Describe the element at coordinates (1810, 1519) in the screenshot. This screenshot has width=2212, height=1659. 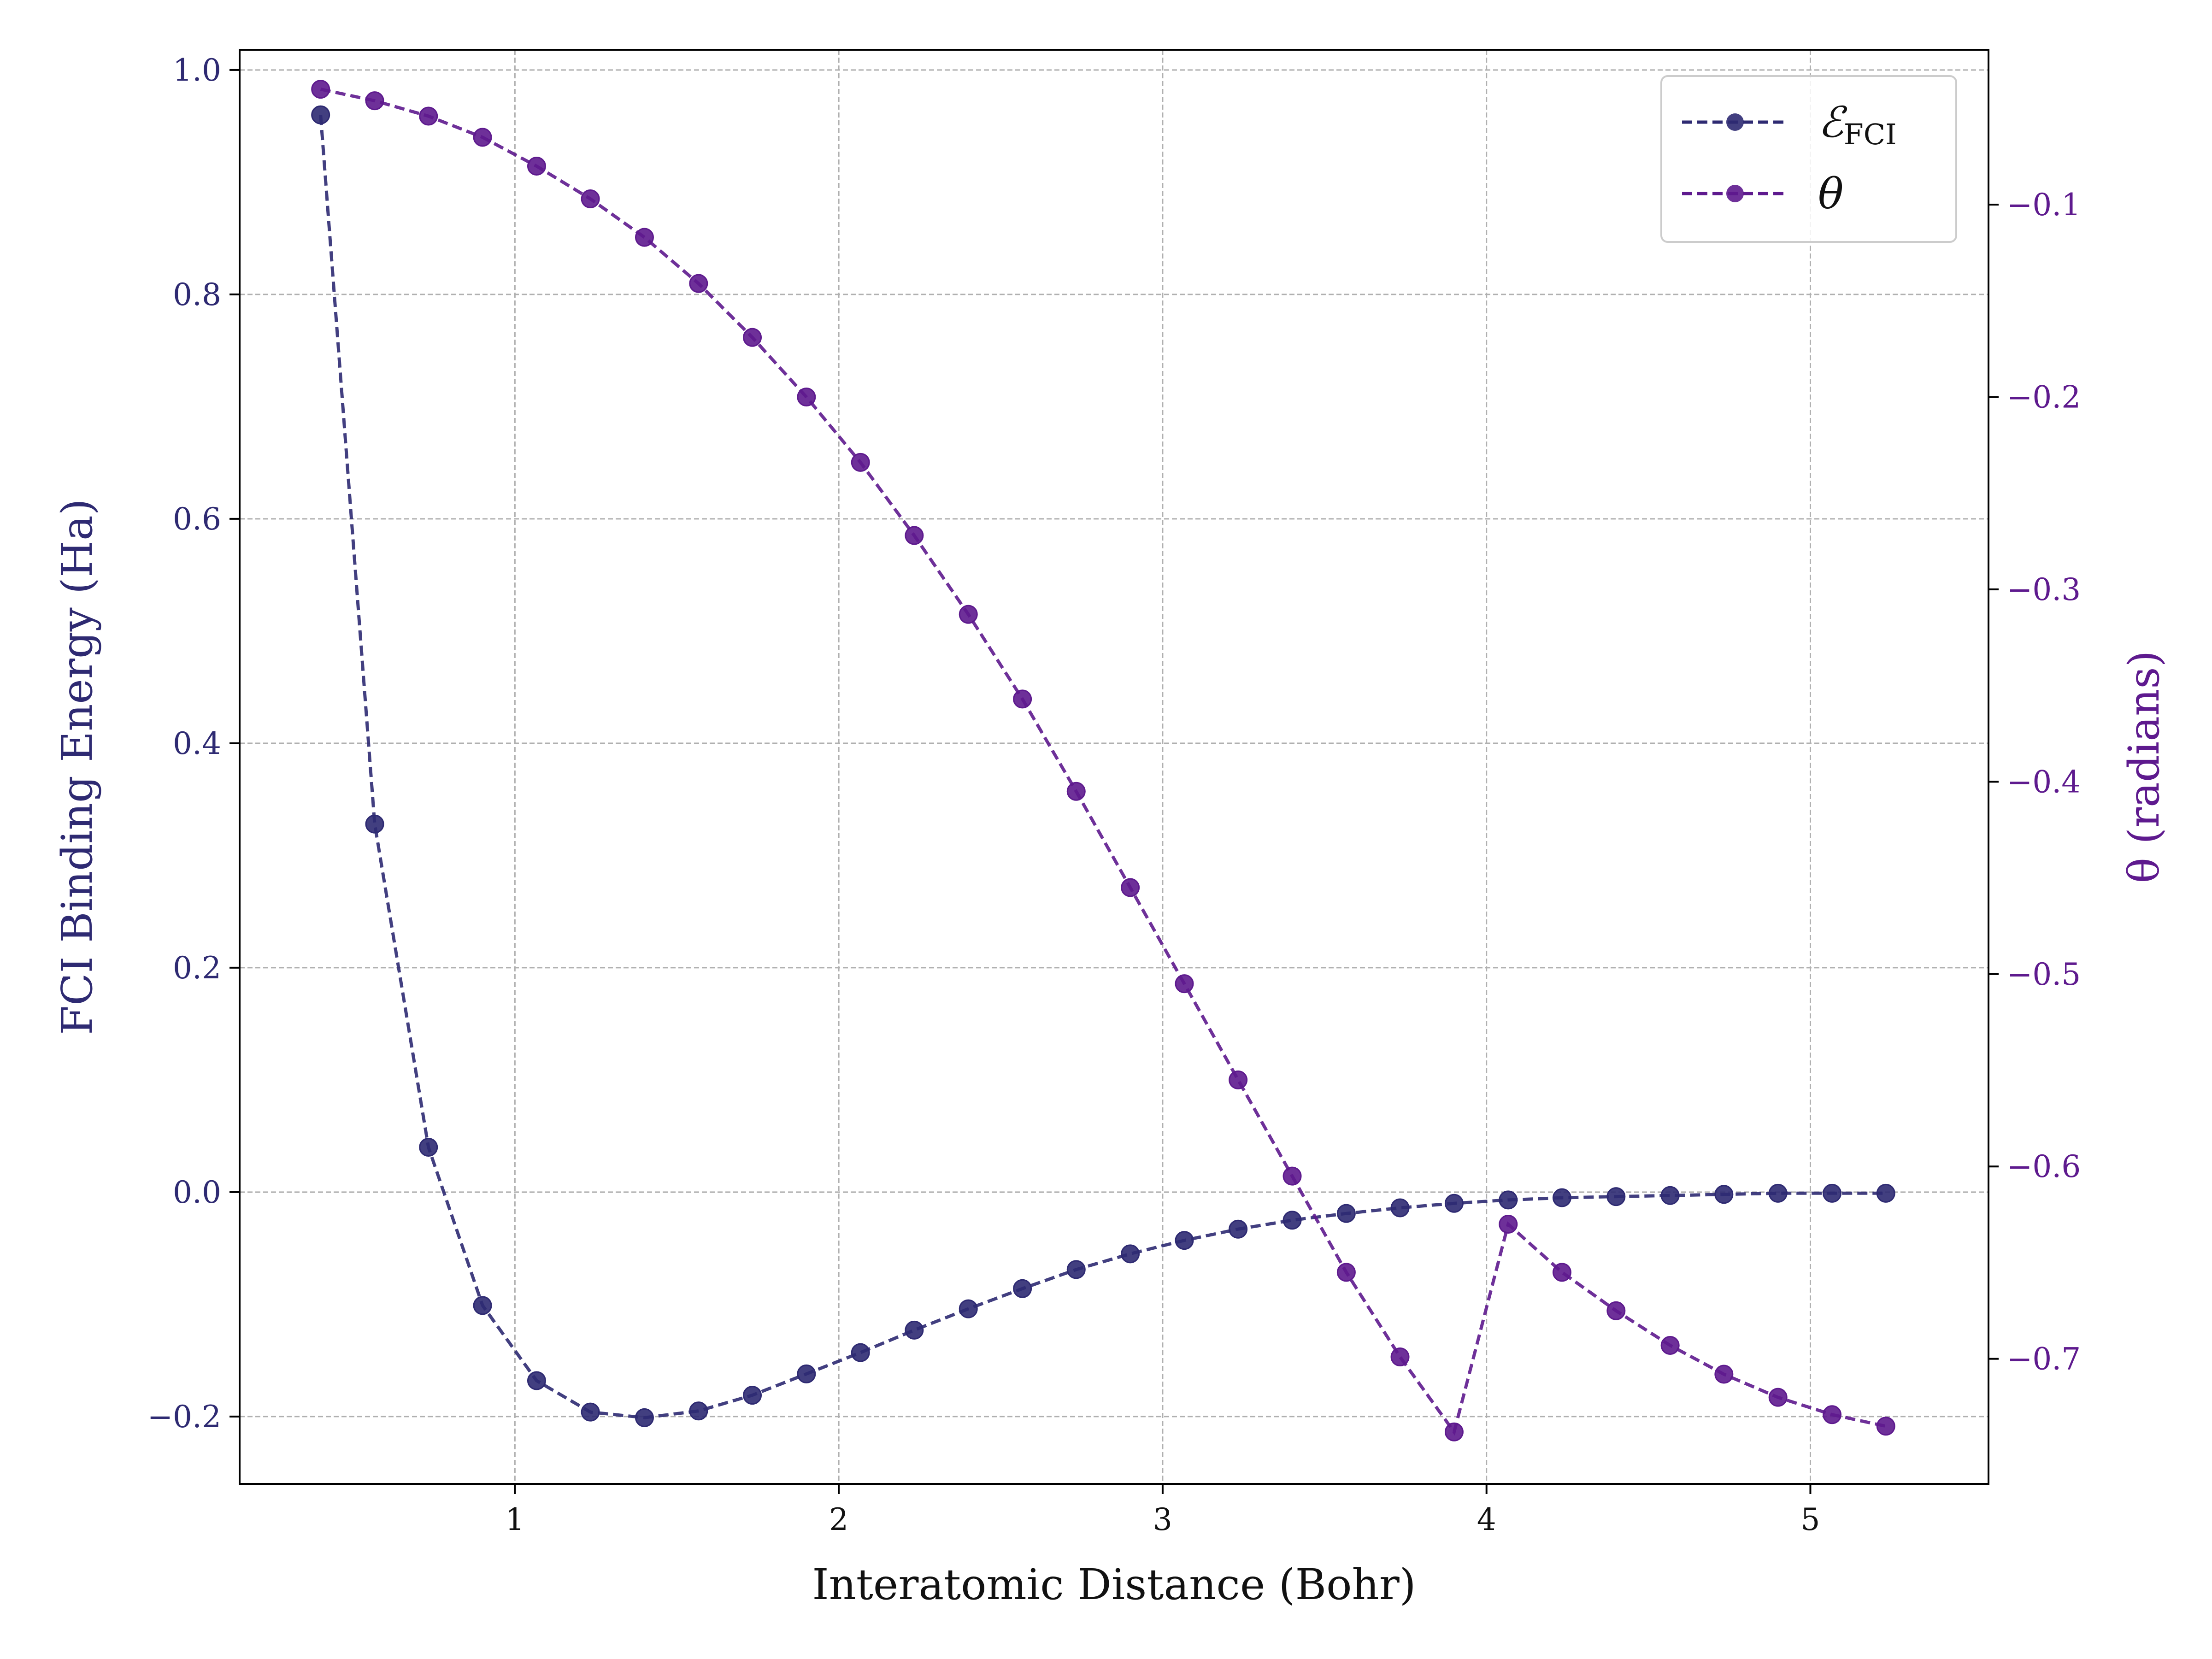
I see `x-tick-label: 5` at that location.